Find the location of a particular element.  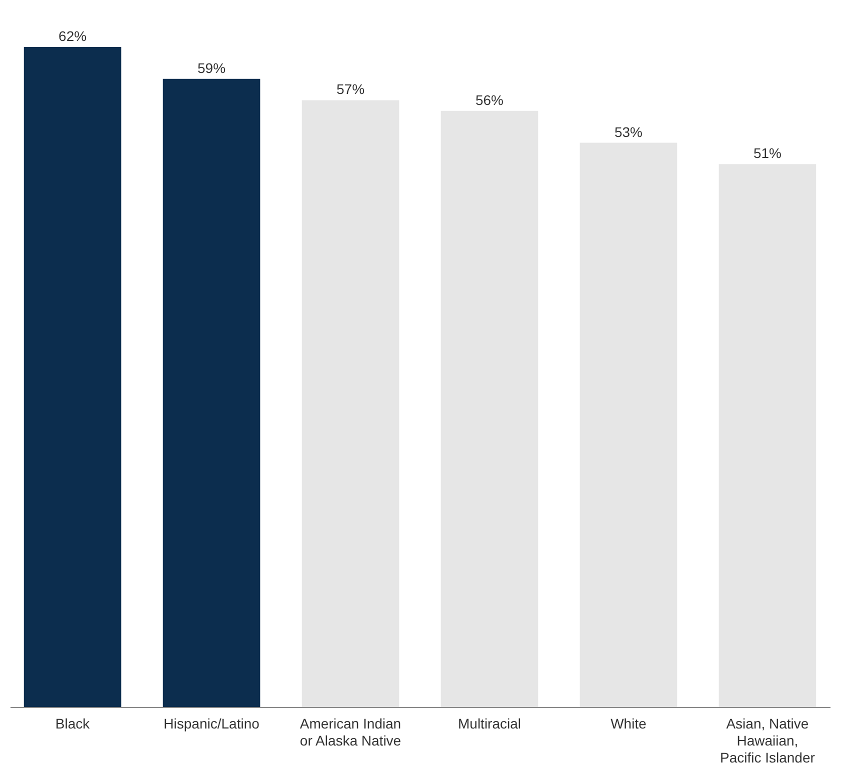

data-label: 56% is located at coordinates (489, 100).